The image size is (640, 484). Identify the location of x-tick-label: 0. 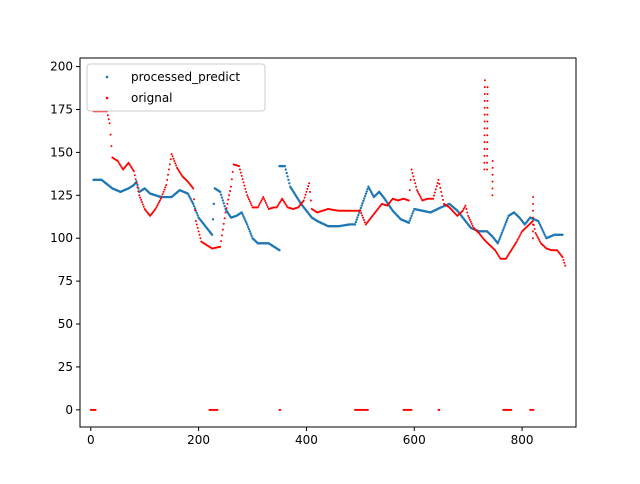
(91, 440).